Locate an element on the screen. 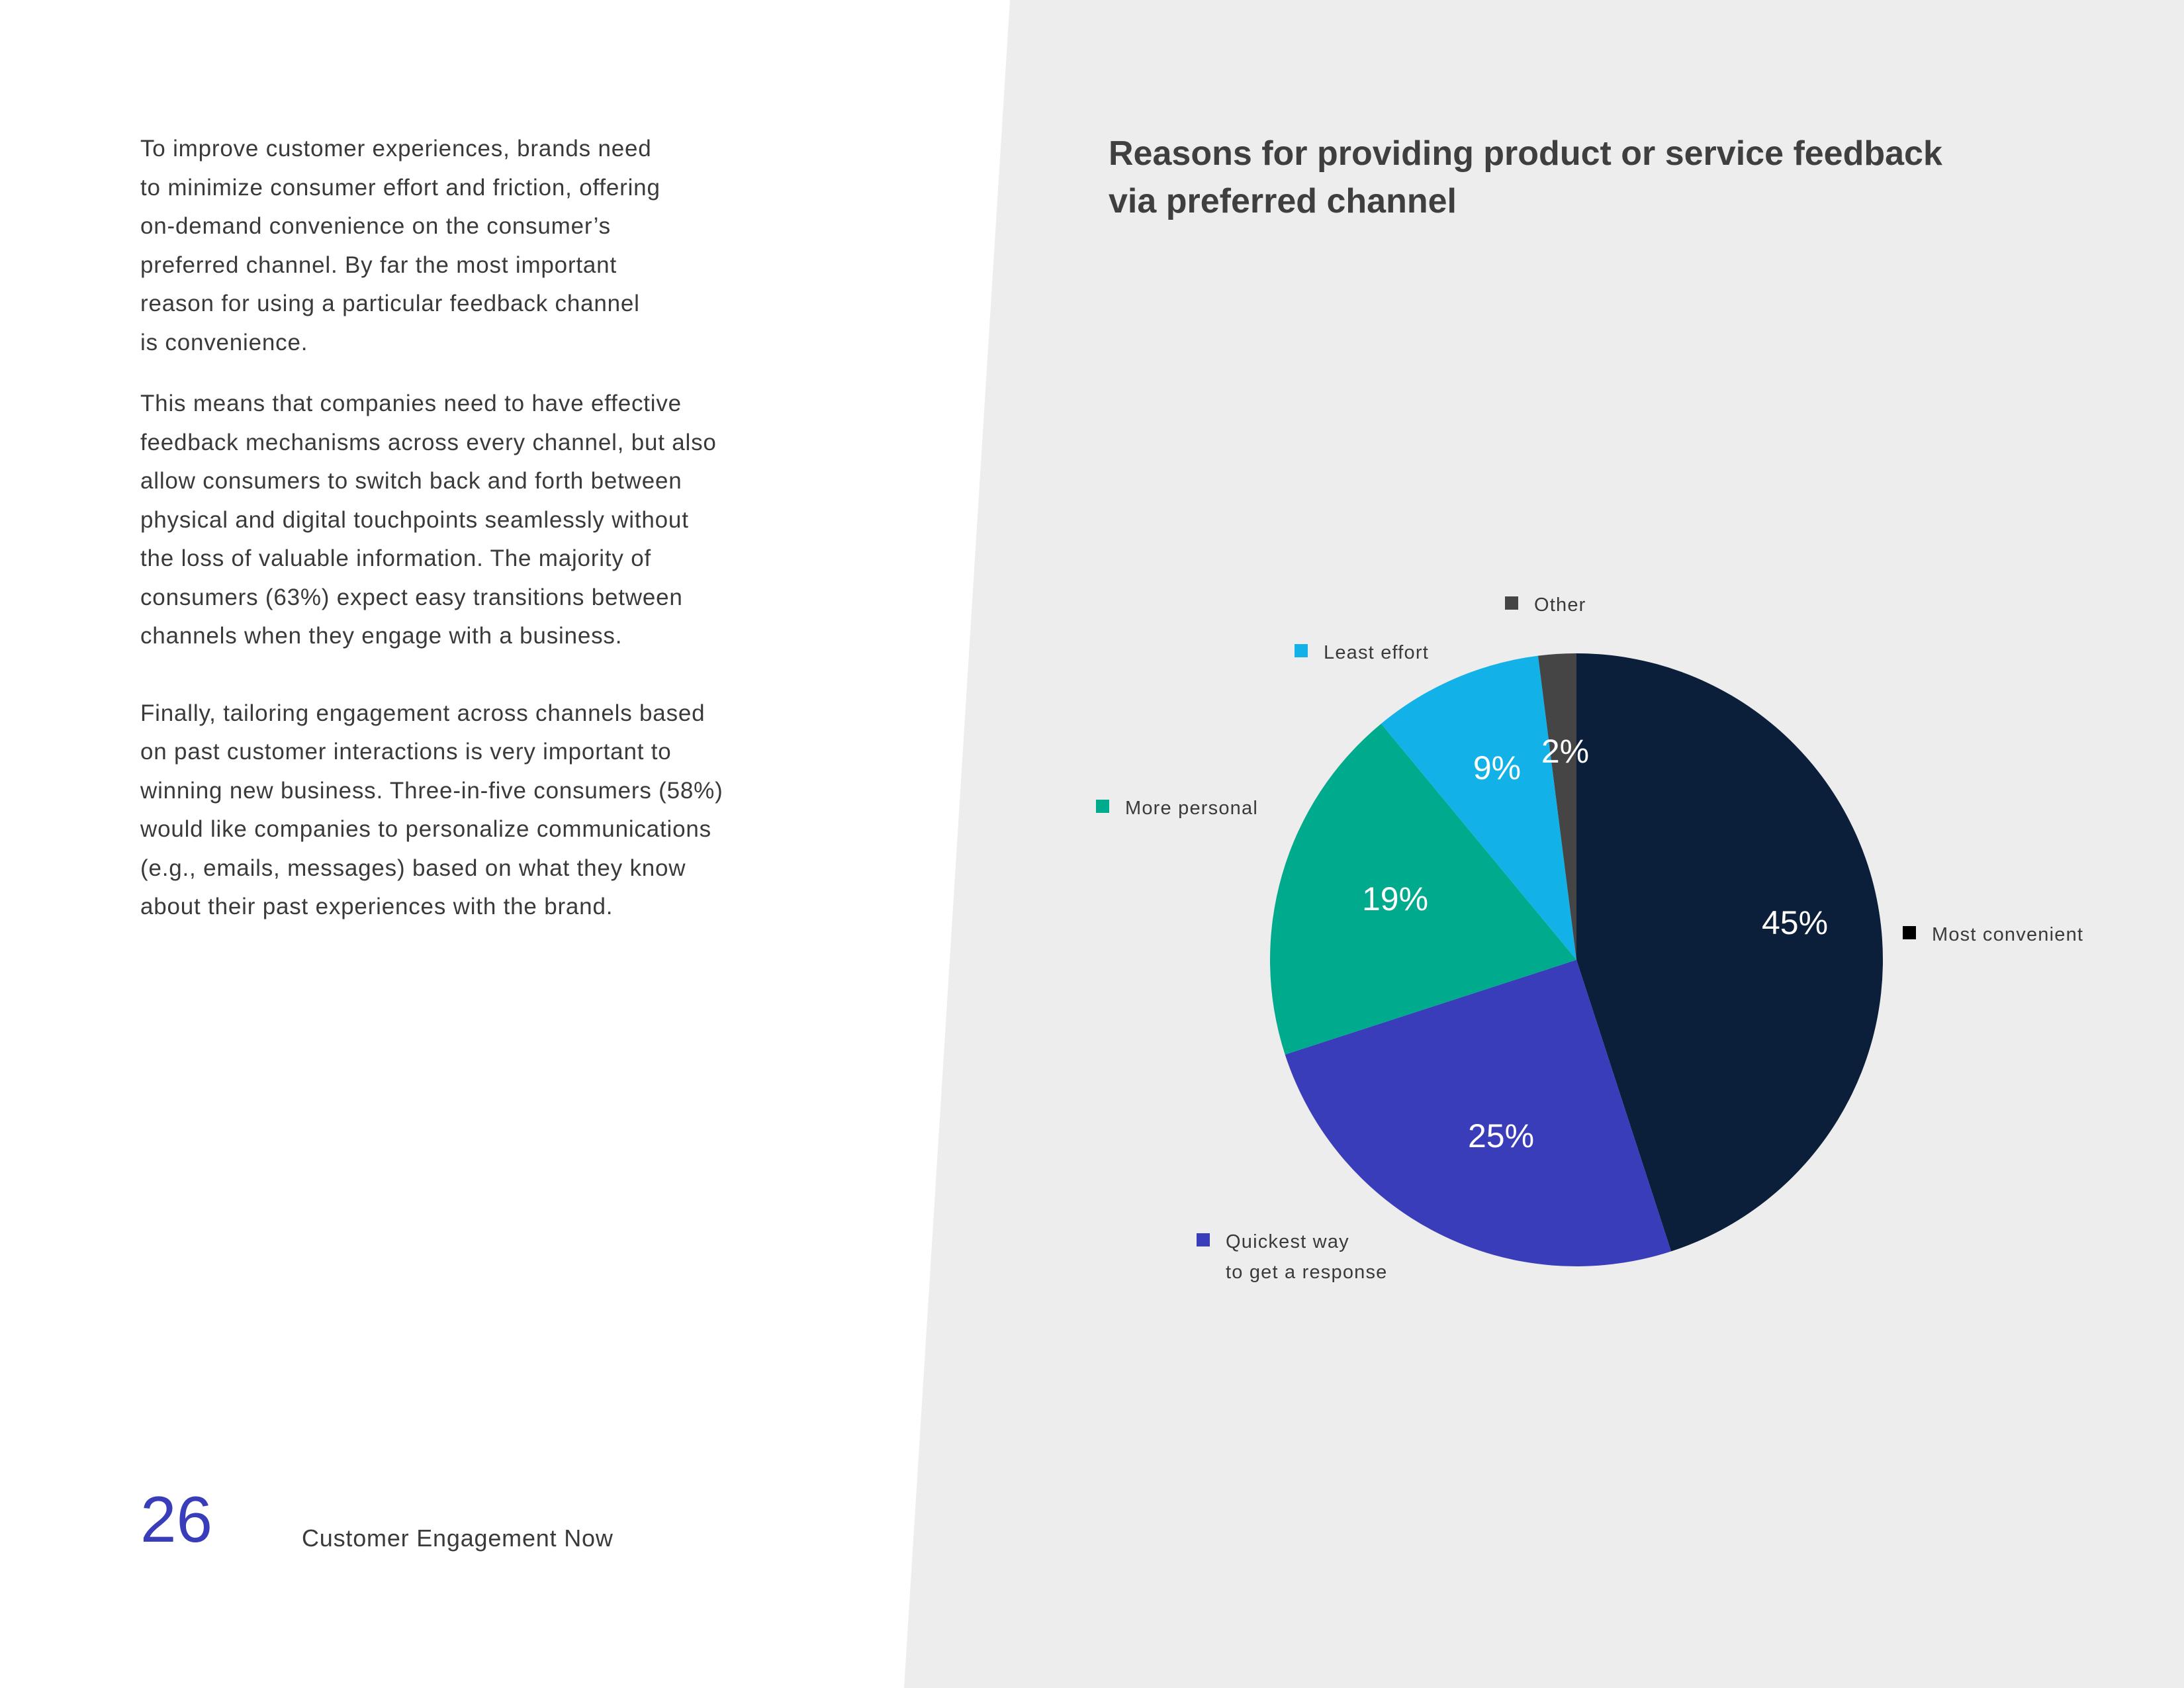  legend-item-1: Quickest way to get a response is located at coordinates (1292, 1257).